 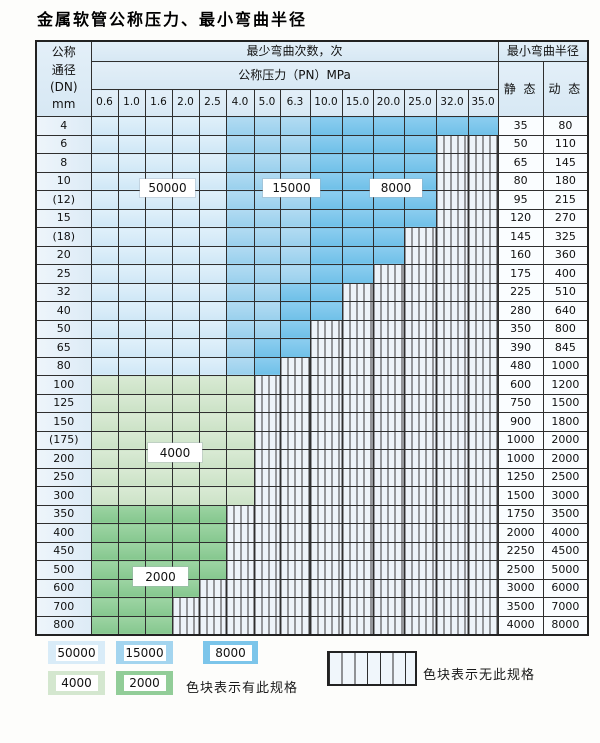 What do you see at coordinates (63, 459) in the screenshot?
I see `dn-cell: 200` at bounding box center [63, 459].